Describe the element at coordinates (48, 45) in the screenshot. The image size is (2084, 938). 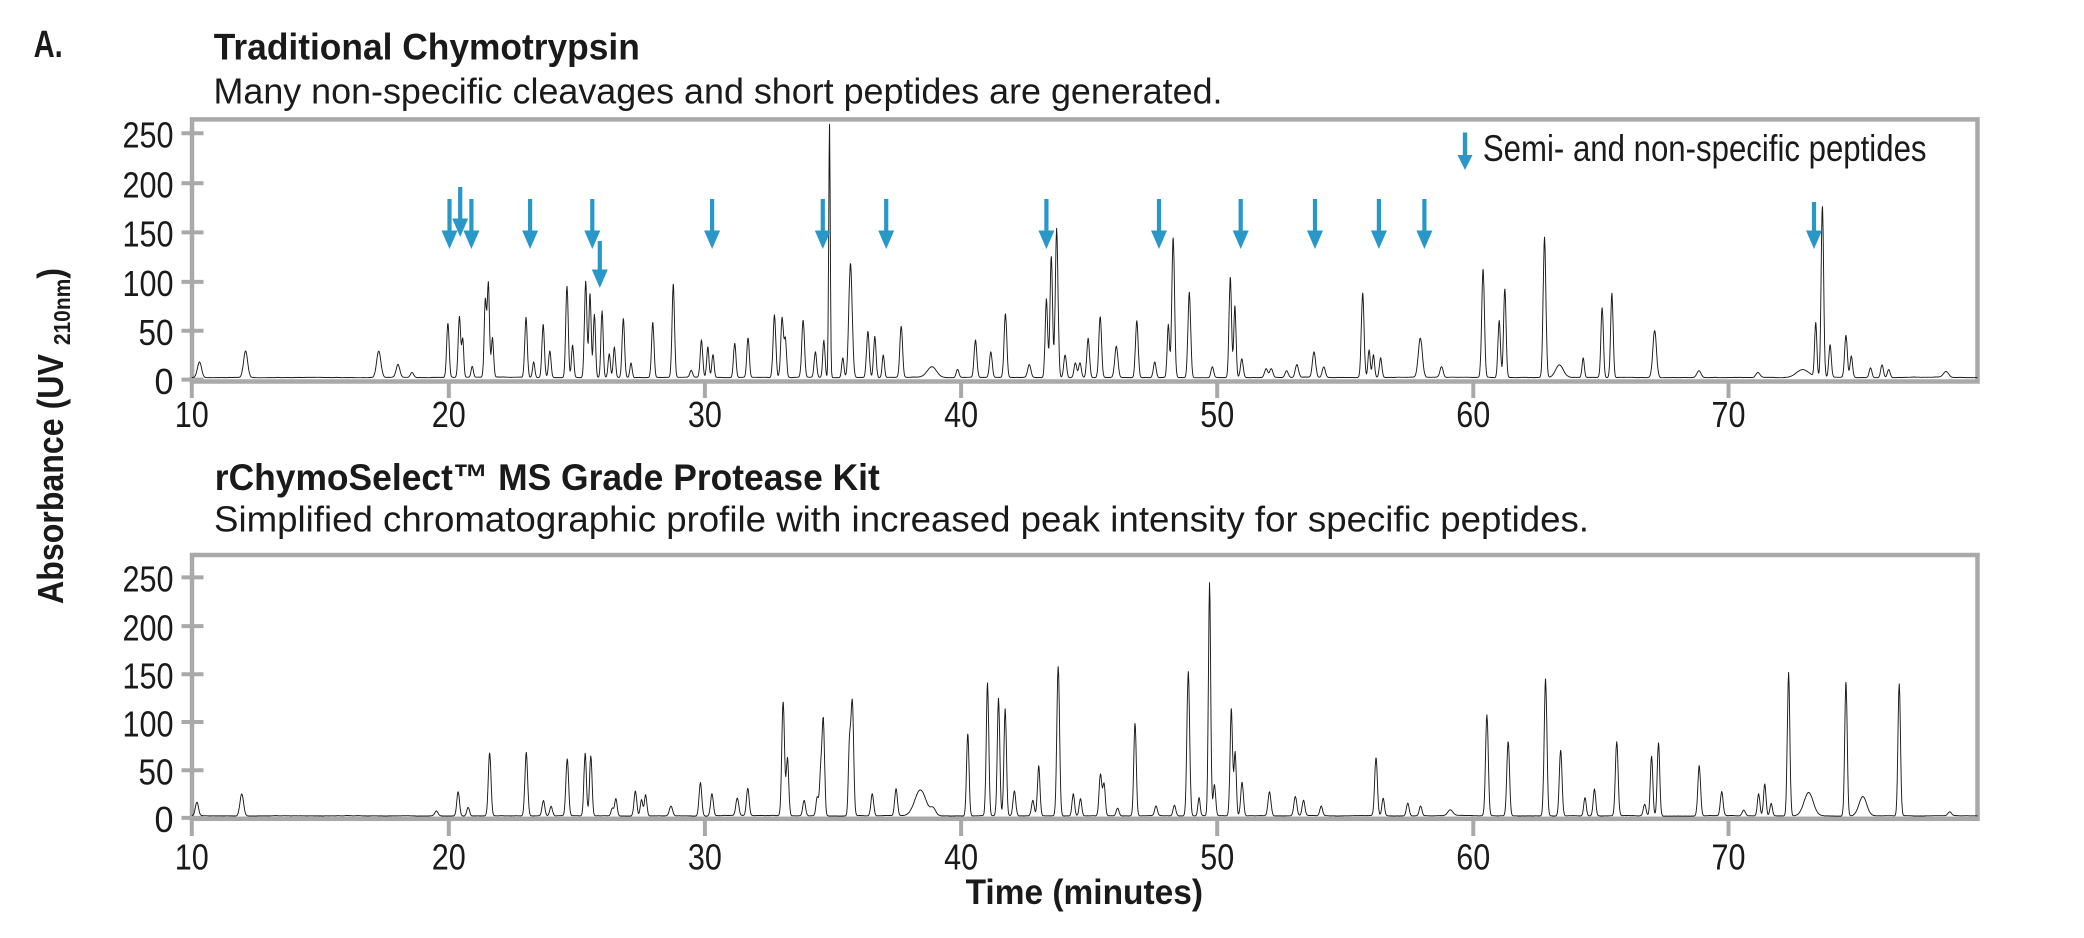
I see `svg-text: A.` at that location.